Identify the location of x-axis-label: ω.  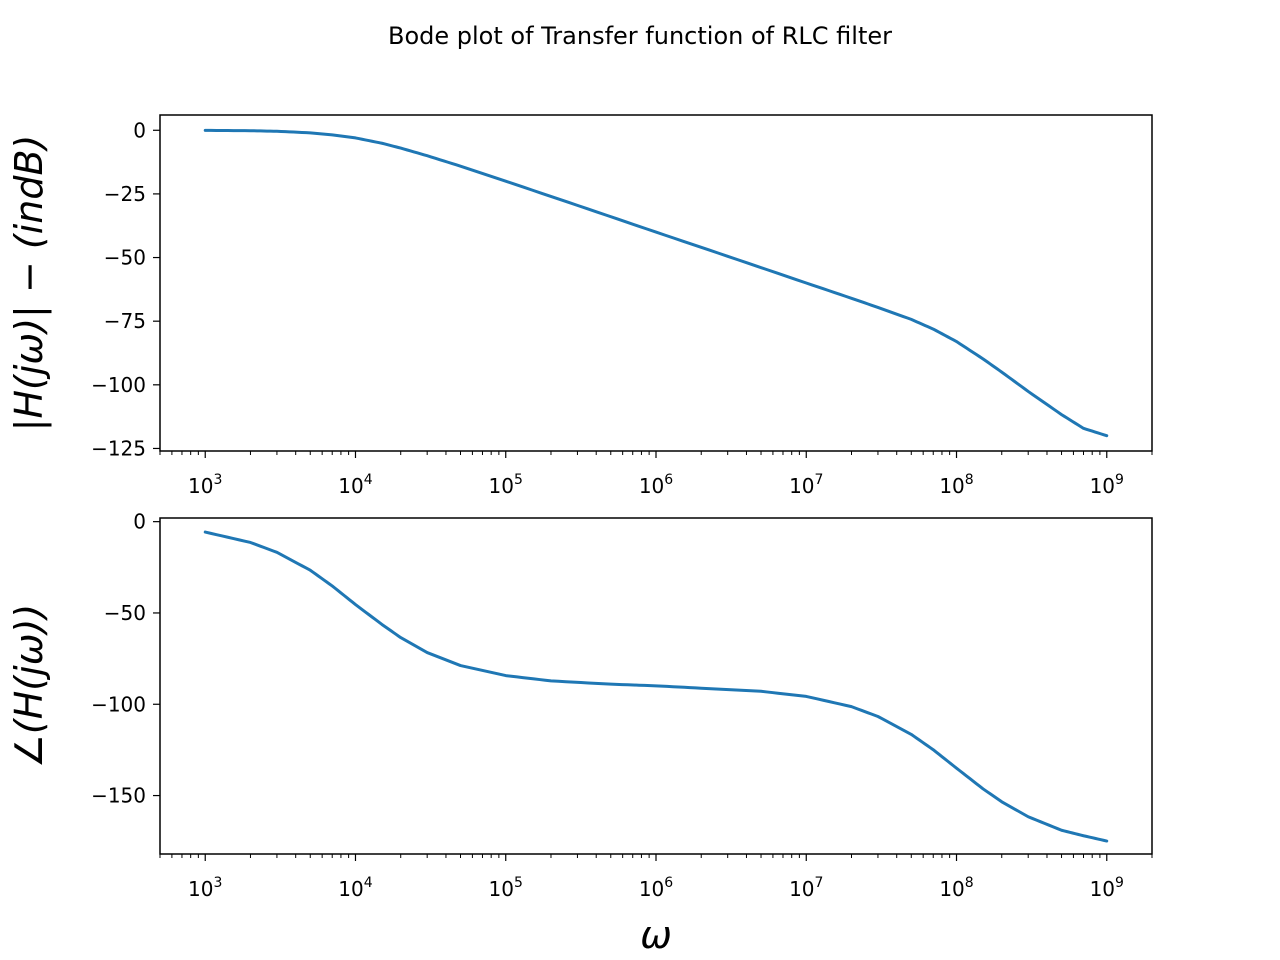
(656, 935).